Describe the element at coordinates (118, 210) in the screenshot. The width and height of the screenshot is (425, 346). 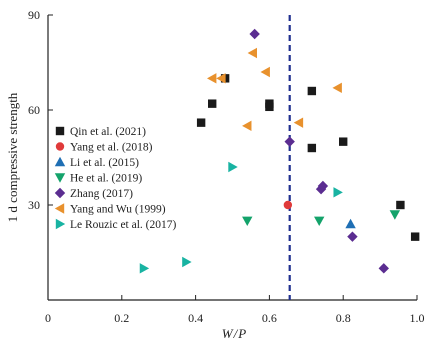
I see `legend-label: Yang and Wu (1999)` at that location.